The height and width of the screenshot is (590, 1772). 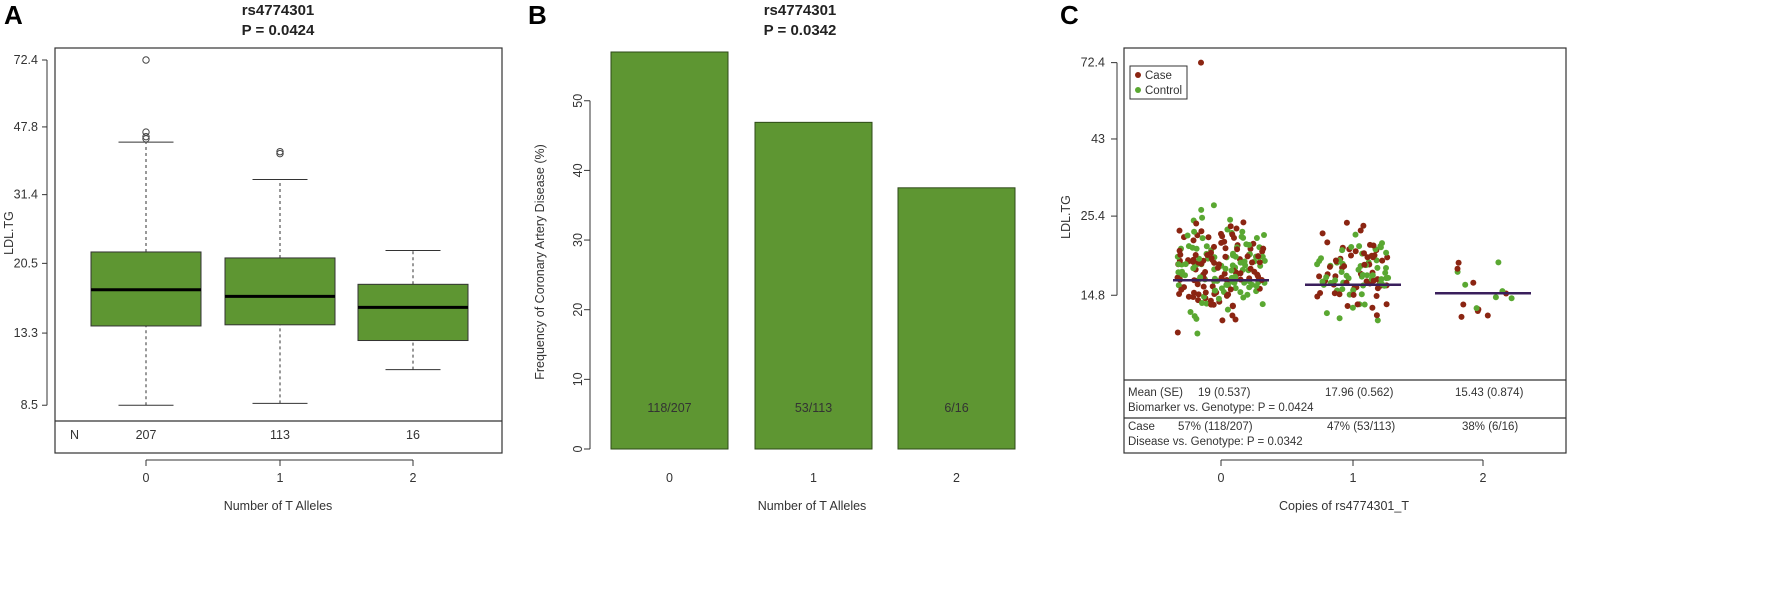 What do you see at coordinates (813, 478) in the screenshot?
I see `panel-b-xtick-label-1: 1` at bounding box center [813, 478].